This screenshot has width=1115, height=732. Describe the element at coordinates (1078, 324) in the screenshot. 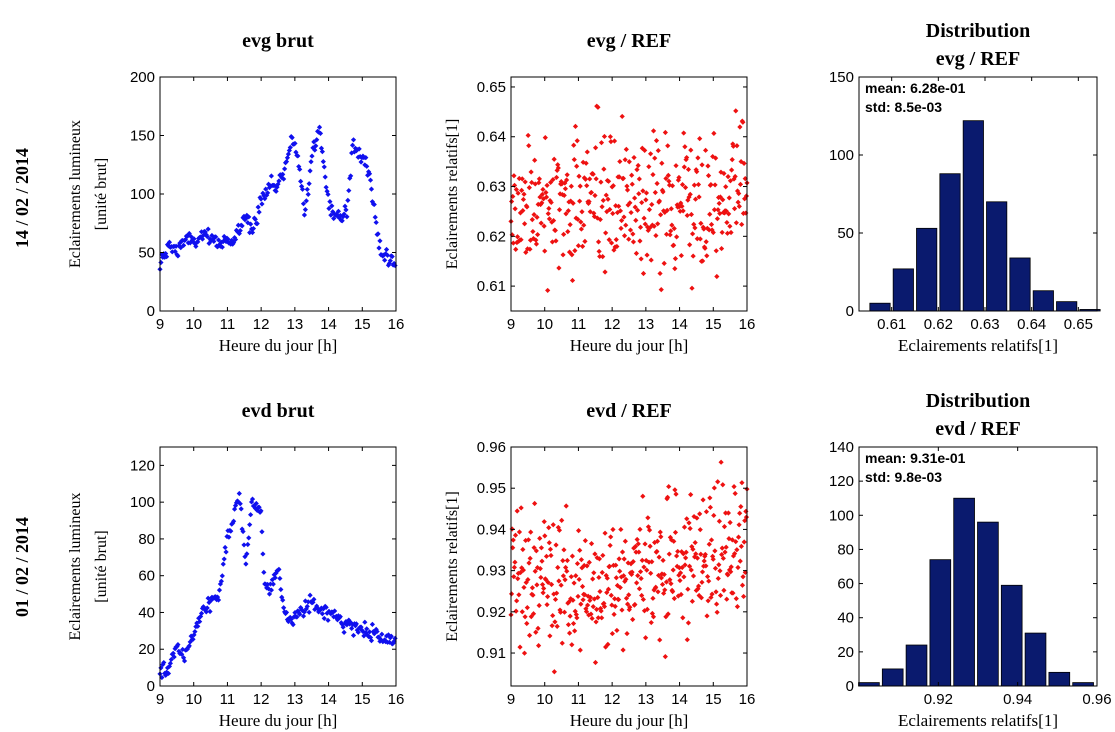

I see `x-tick-label: 0.65` at that location.